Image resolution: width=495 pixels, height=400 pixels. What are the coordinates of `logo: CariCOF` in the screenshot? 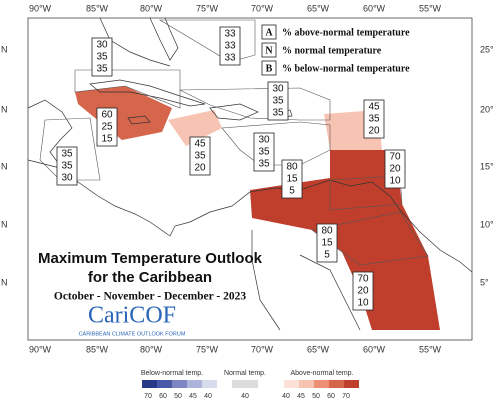 It's located at (132, 316).